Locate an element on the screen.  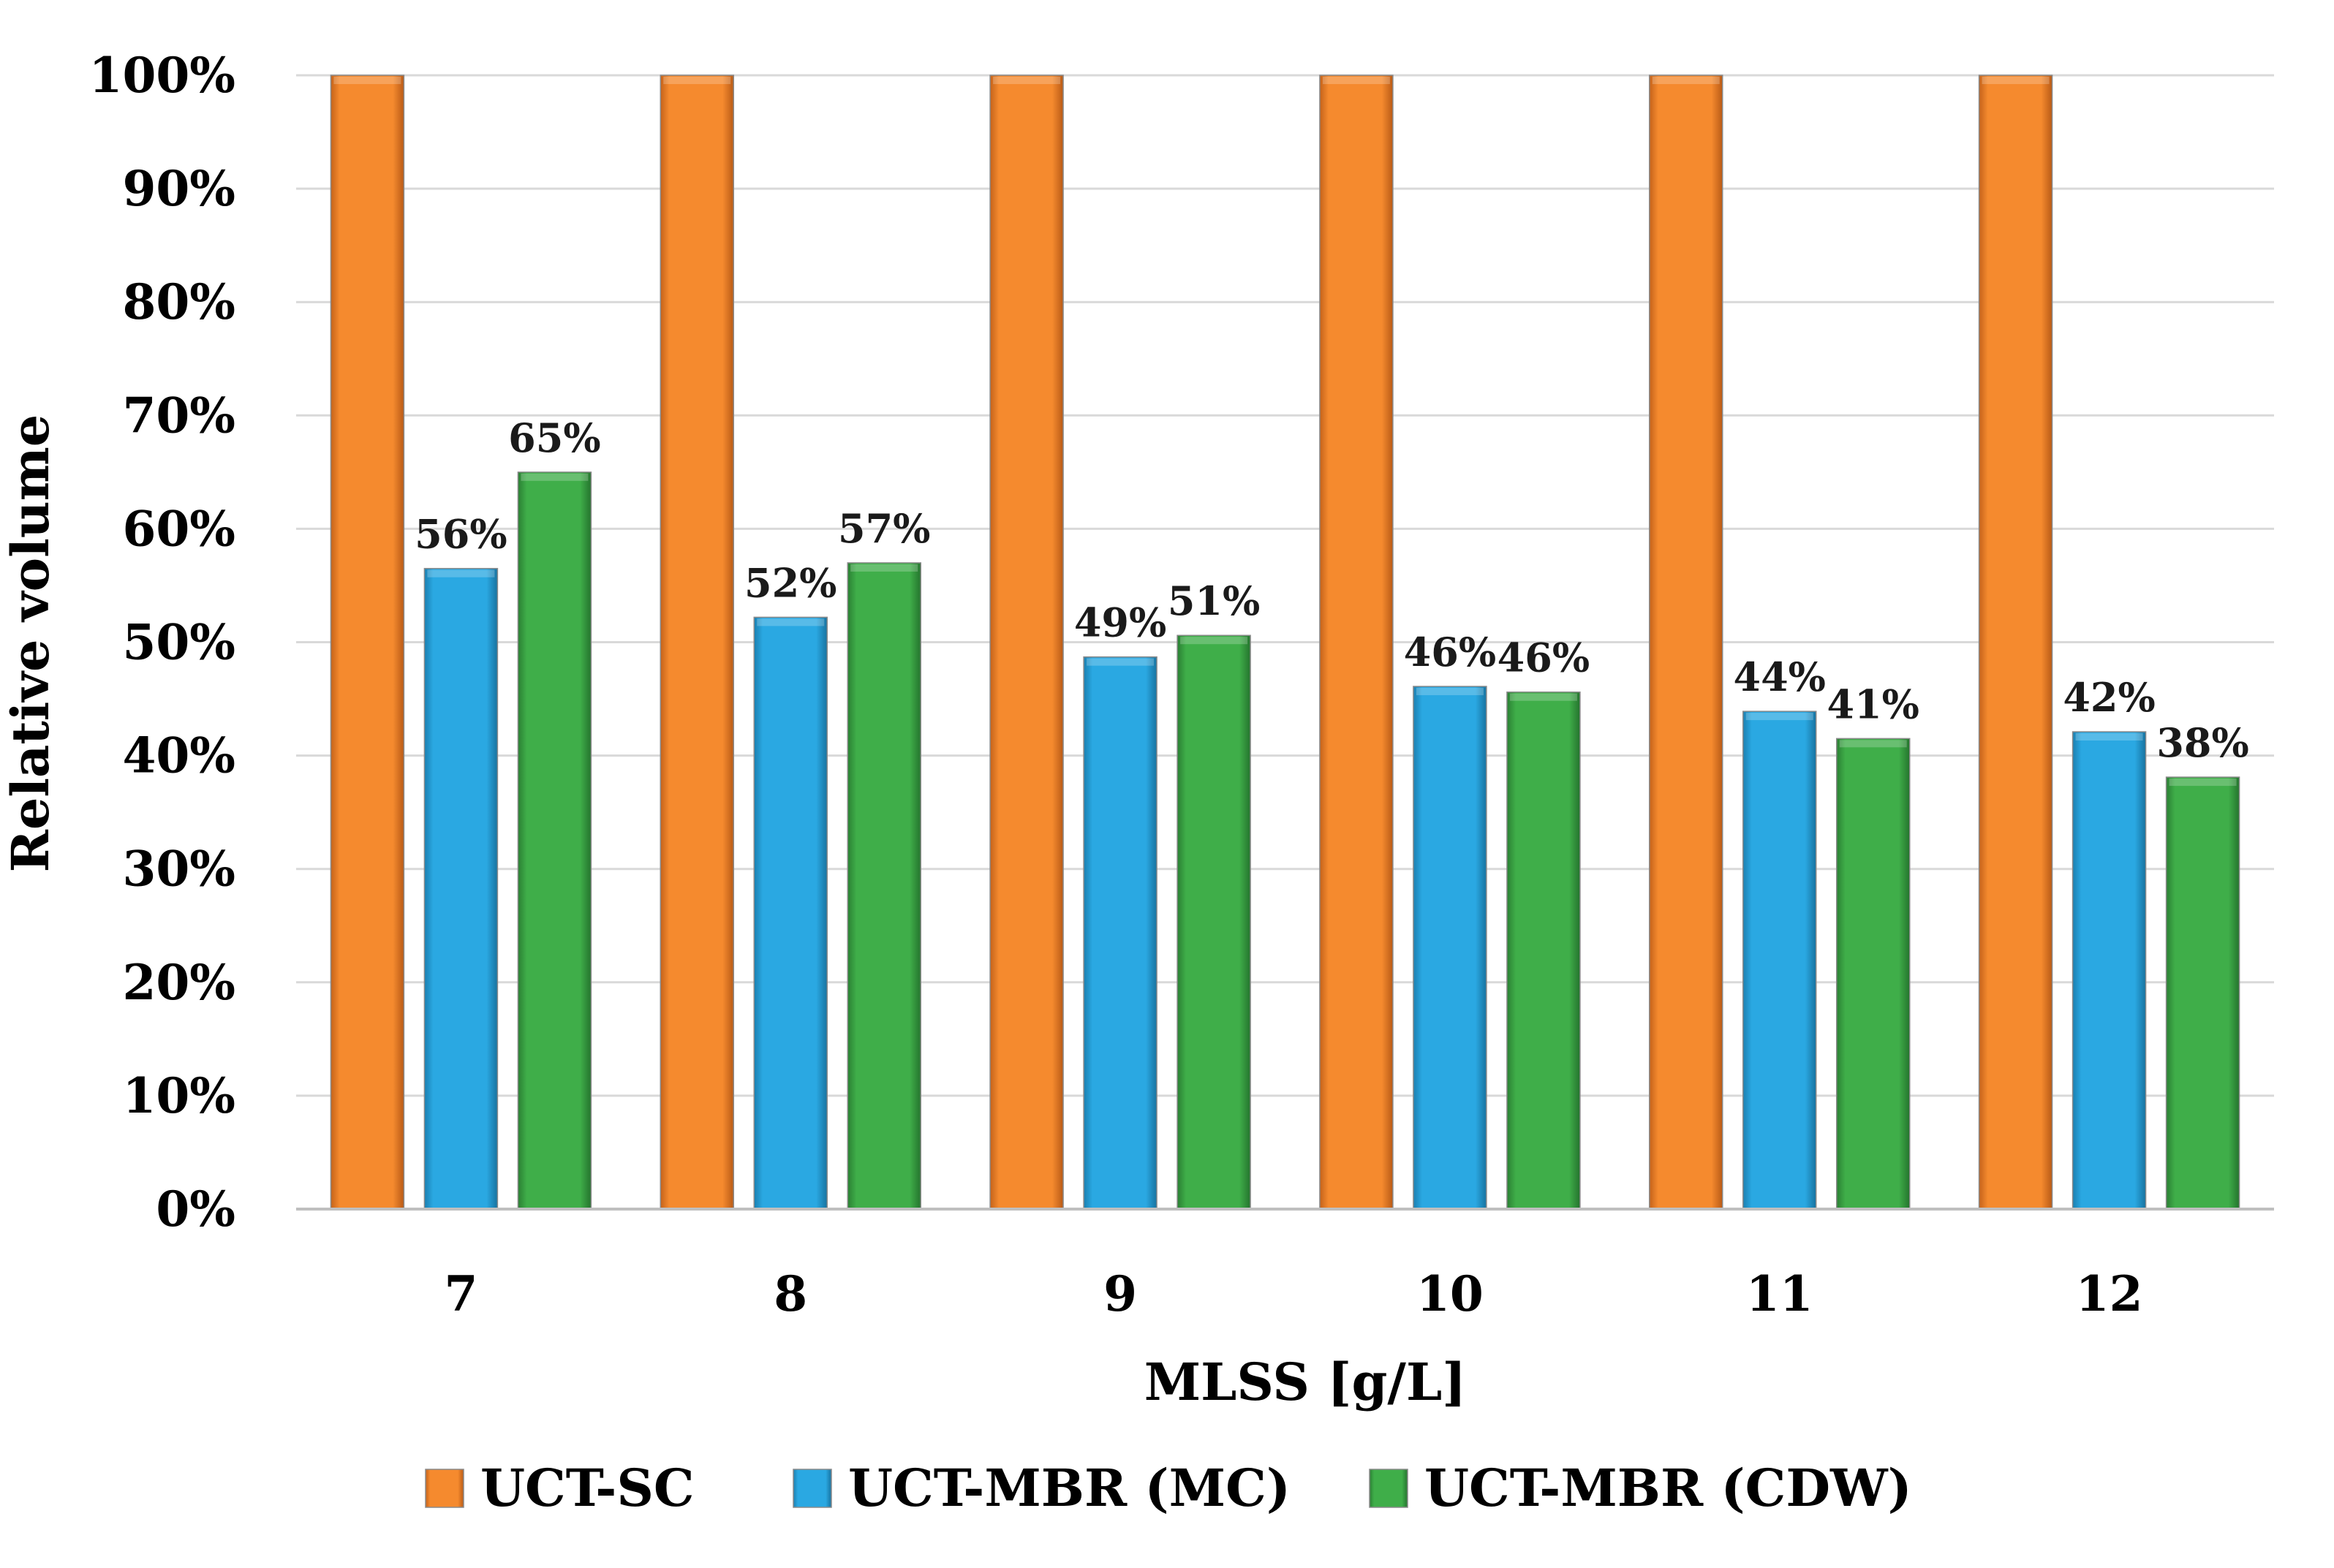
y-tick-label: 40% is located at coordinates (178, 756).